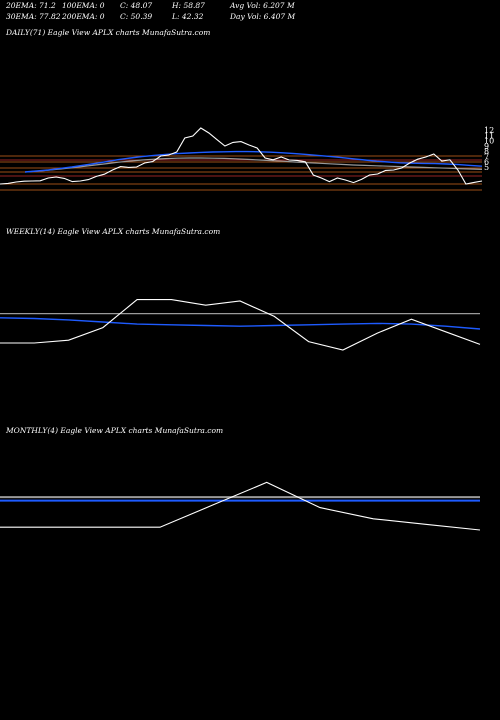  I want to click on header-20ema: 20EMA: 71.2, so click(31, 5).